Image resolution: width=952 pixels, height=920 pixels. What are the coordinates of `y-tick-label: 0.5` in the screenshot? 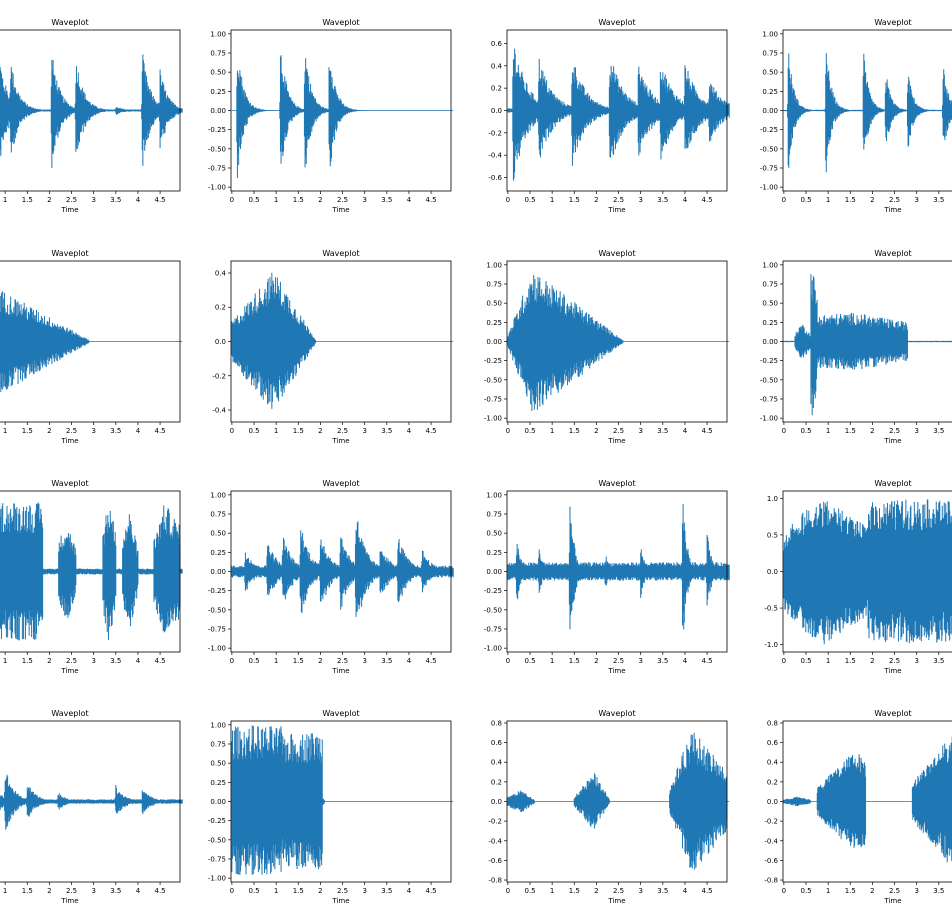 It's located at (772, 535).